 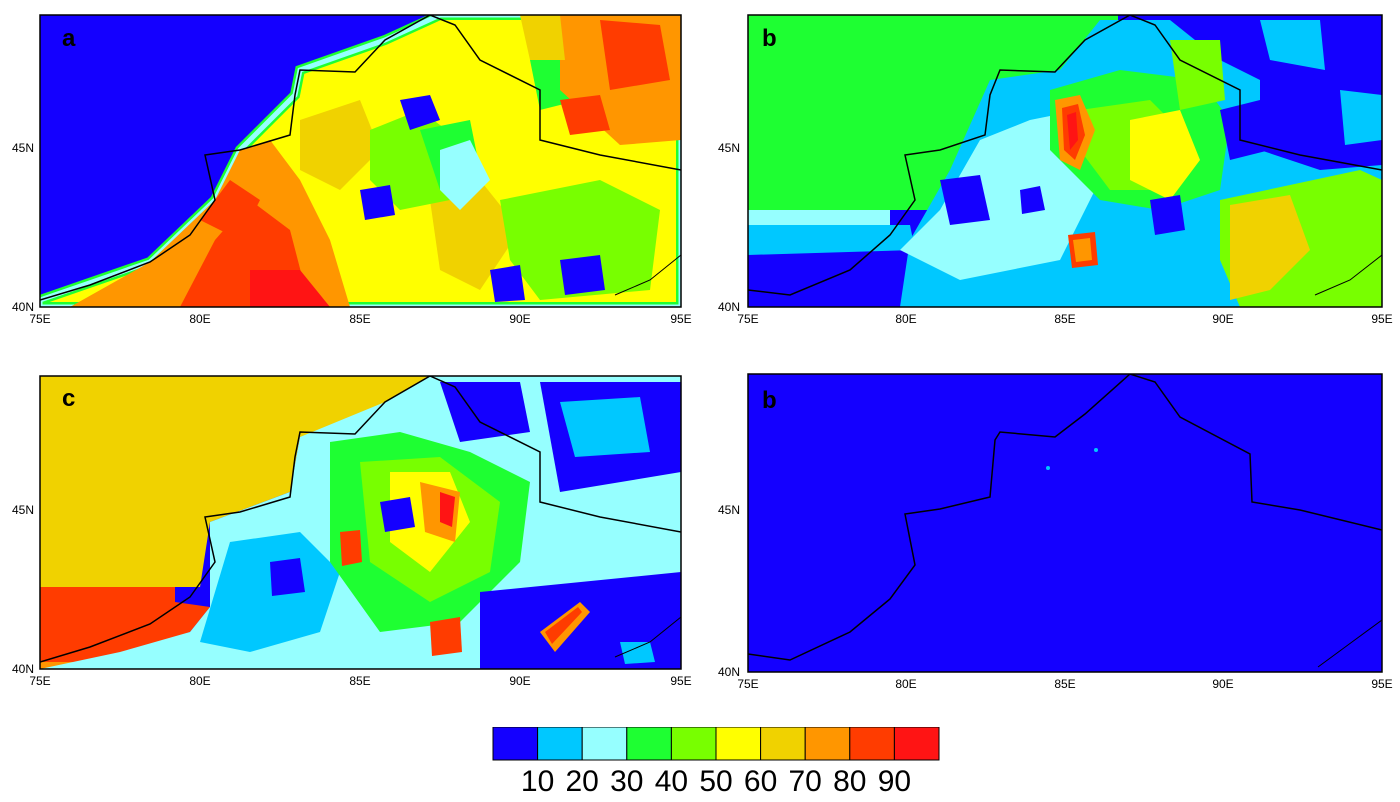 What do you see at coordinates (716, 762) in the screenshot?
I see `colorbar-svg: 10 20 30 40 50 60 70 80 90` at bounding box center [716, 762].